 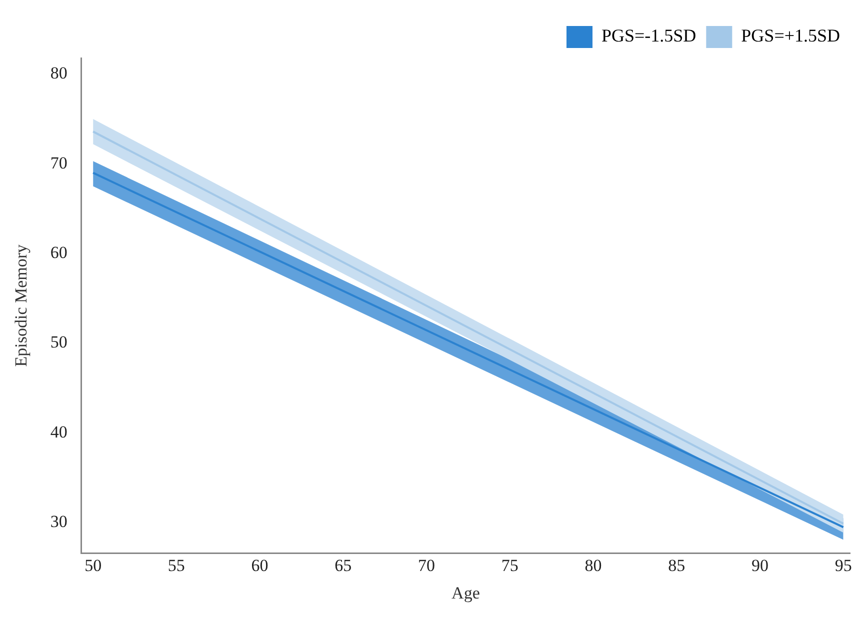 What do you see at coordinates (427, 565) in the screenshot?
I see `x-tick-label: 70` at bounding box center [427, 565].